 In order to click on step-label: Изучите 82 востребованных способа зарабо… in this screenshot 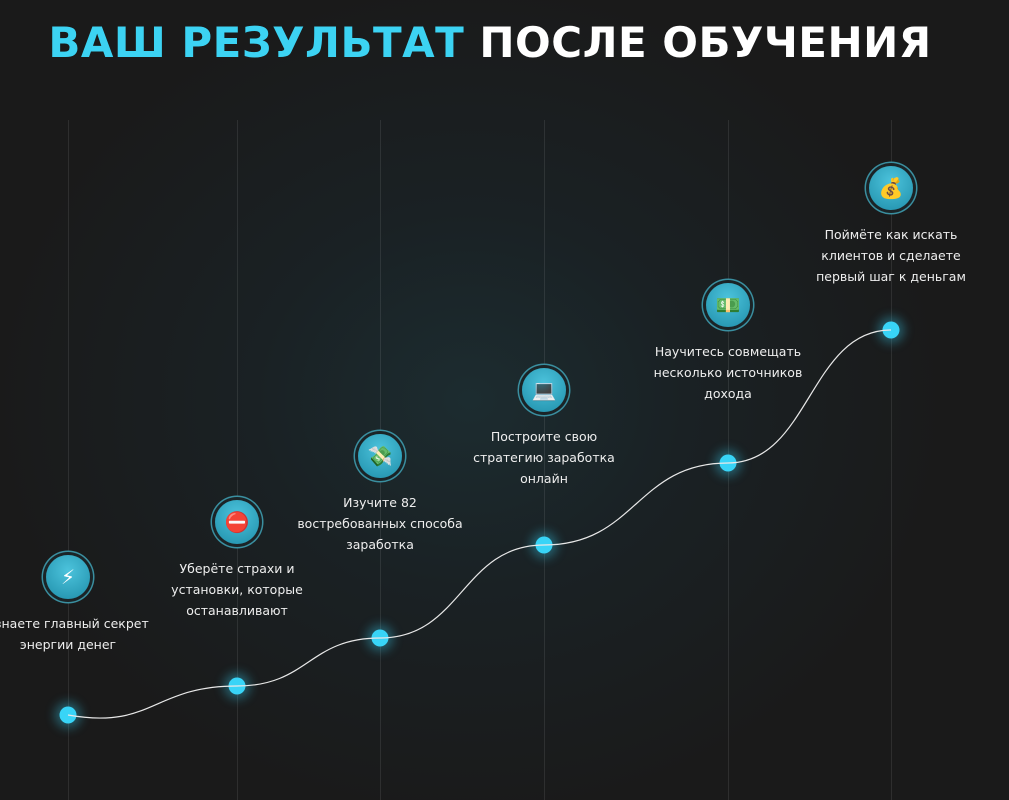, I will do `click(380, 523)`.